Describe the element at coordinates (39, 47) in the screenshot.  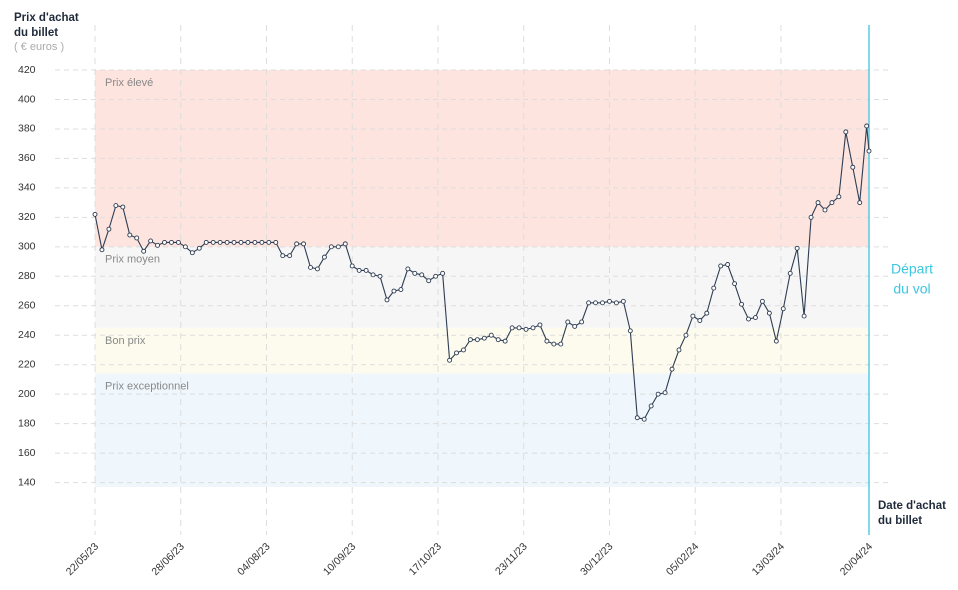
I see `y-unit: ( € euros )` at that location.